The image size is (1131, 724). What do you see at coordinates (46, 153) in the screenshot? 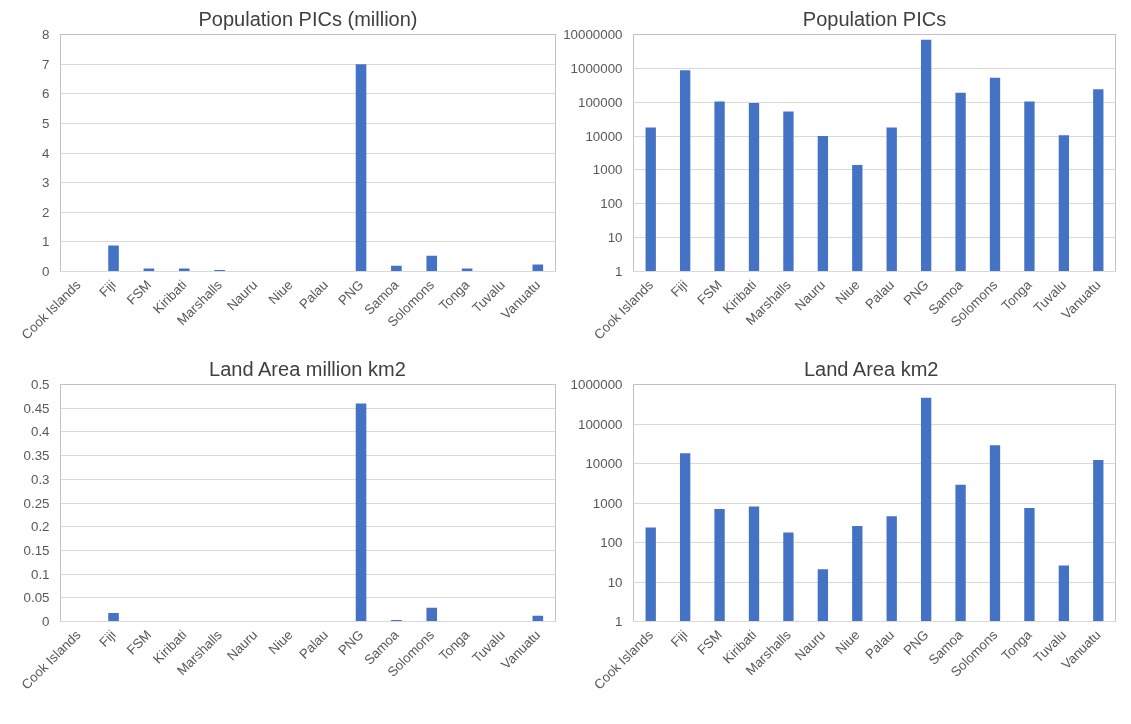
I see `y-tick-label: 4` at bounding box center [46, 153].